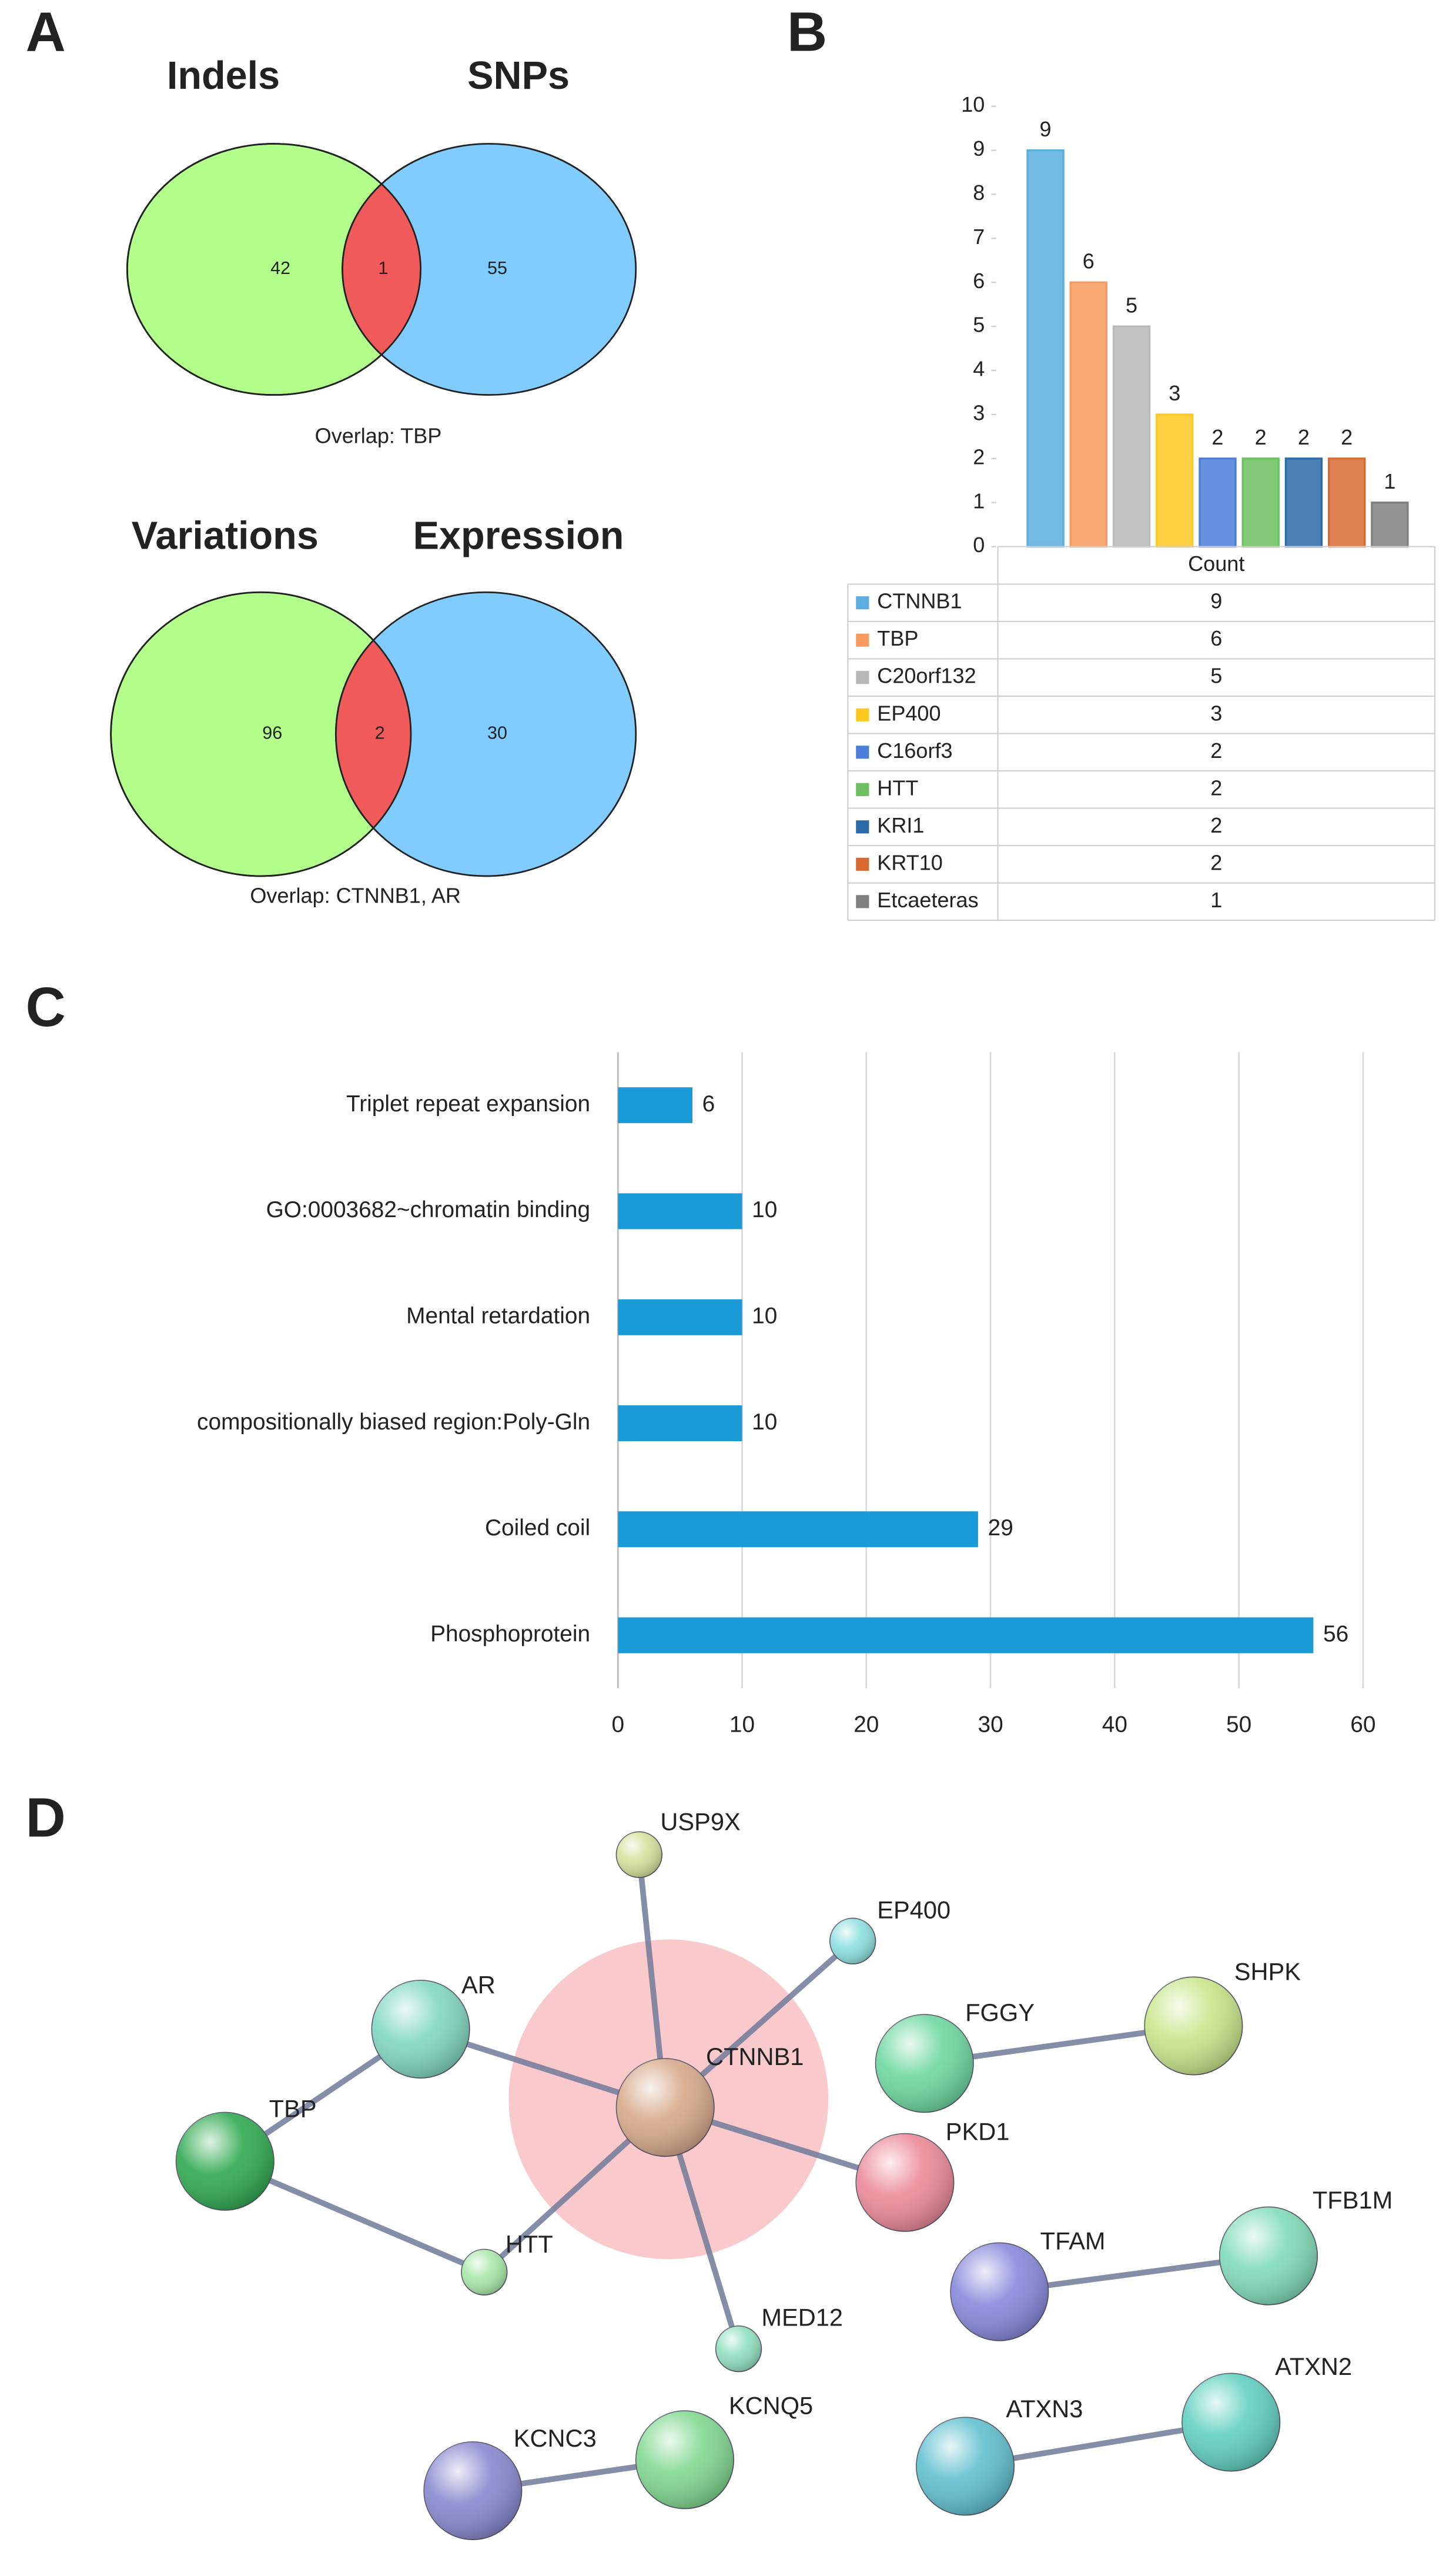 This screenshot has height=2566, width=1456. I want to click on y-tick-label: 8, so click(979, 193).